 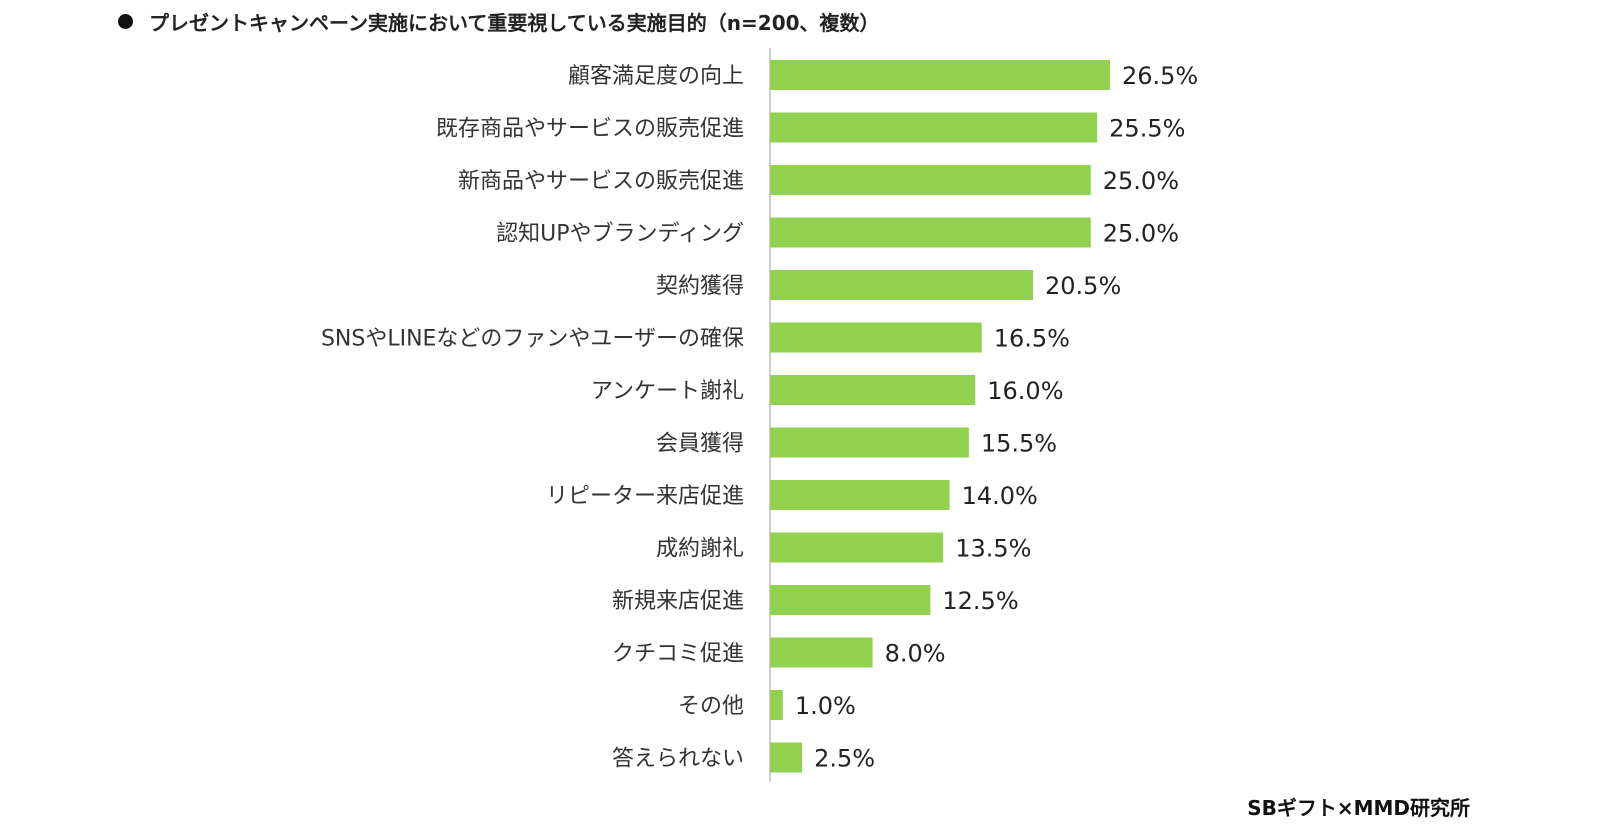 What do you see at coordinates (645, 496) in the screenshot?
I see `category-label: リピーター来店促進` at bounding box center [645, 496].